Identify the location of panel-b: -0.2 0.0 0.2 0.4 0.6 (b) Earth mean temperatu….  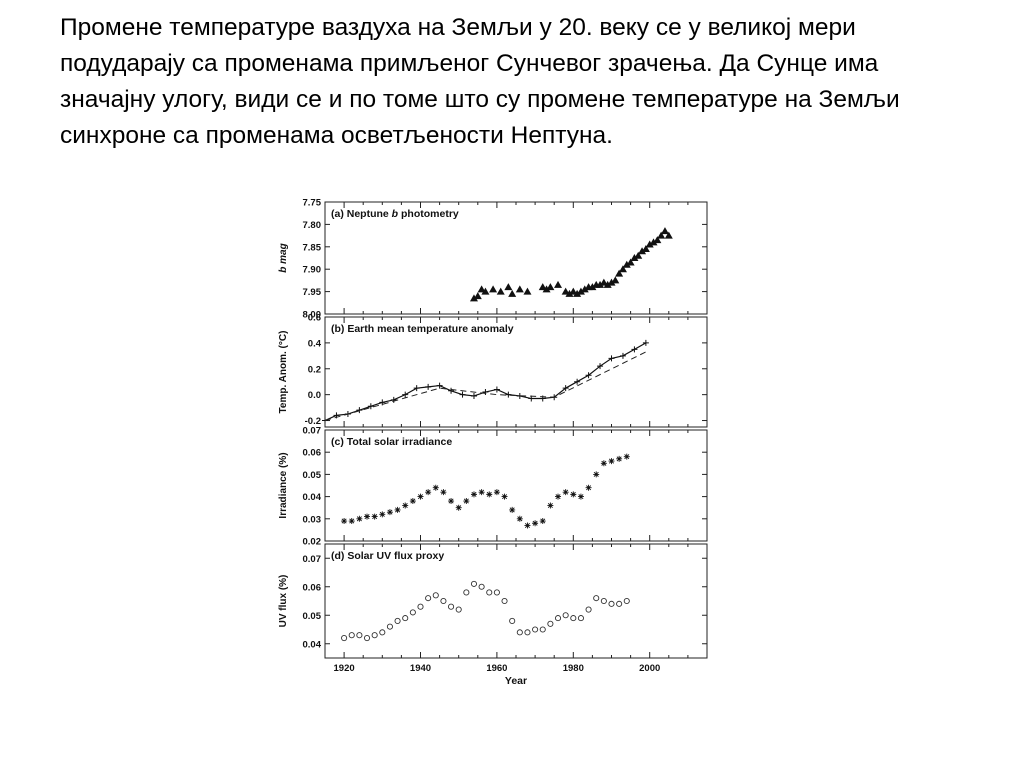
(493, 370).